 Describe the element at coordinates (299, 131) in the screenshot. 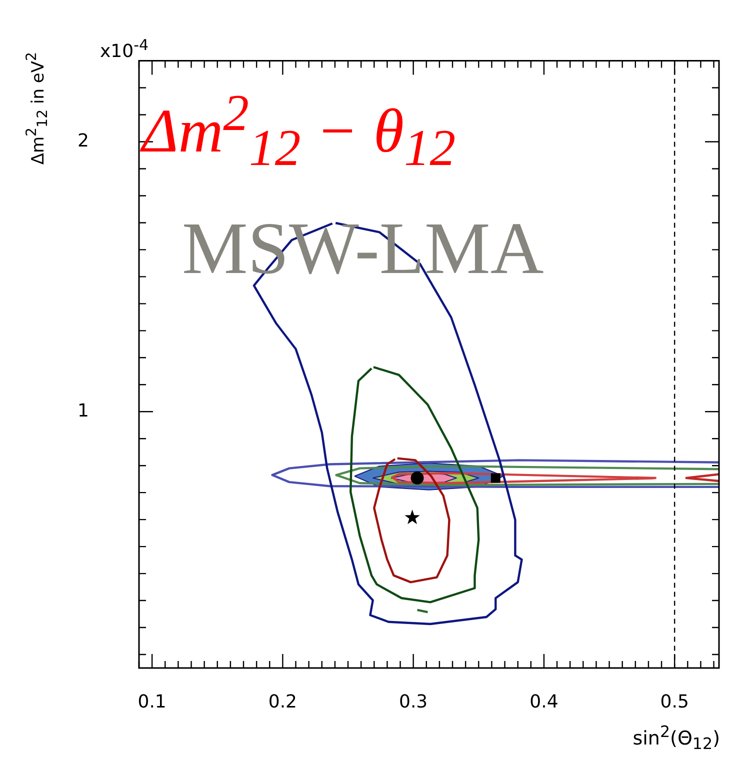

I see `text: Δm$^{2}$$_{12}$ − θ$_{12}$` at that location.